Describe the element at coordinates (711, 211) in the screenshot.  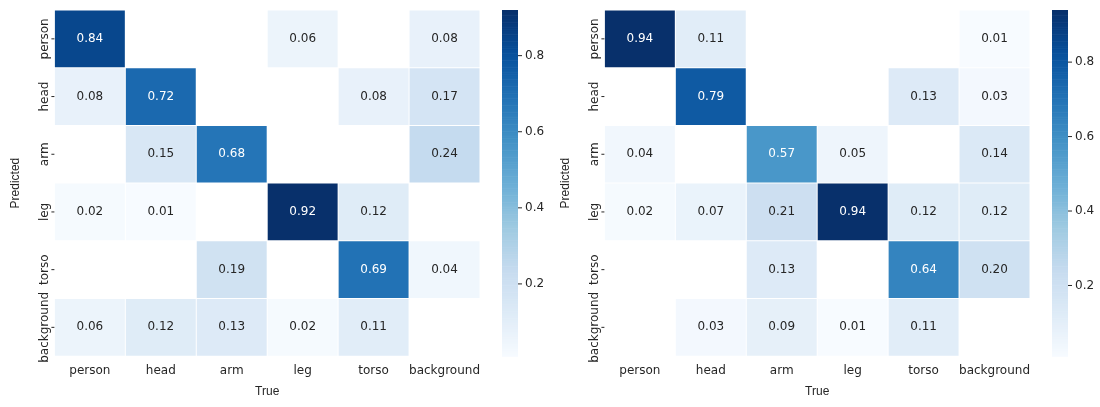
I see `data-label: 0.07` at that location.